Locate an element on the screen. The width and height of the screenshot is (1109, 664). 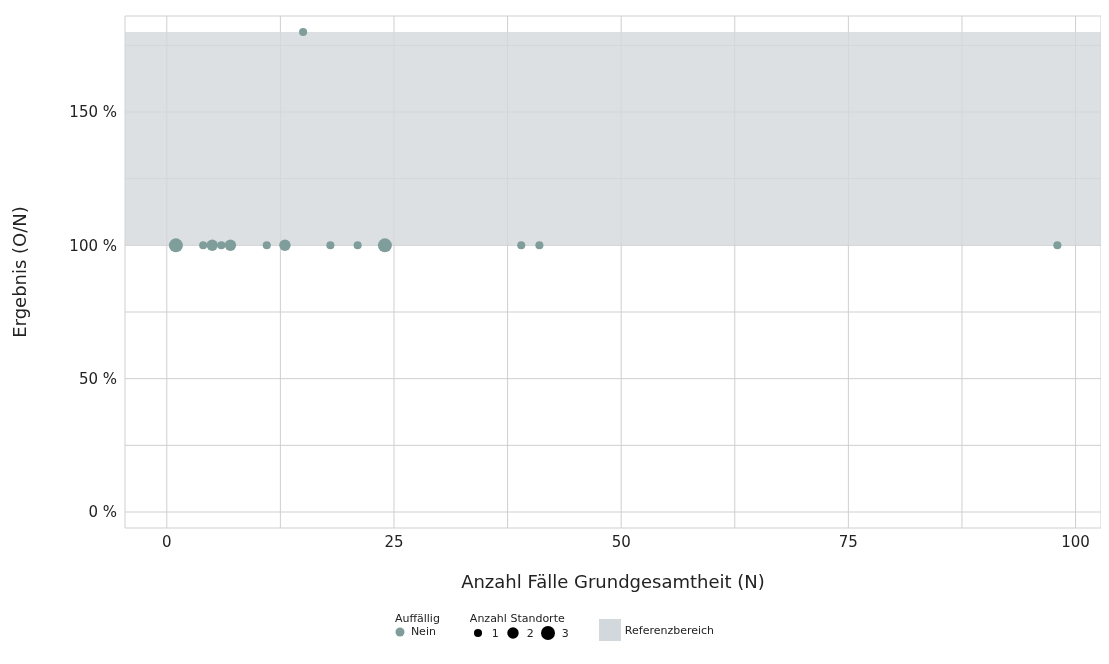
x-tick-label: 75 is located at coordinates (848, 541).